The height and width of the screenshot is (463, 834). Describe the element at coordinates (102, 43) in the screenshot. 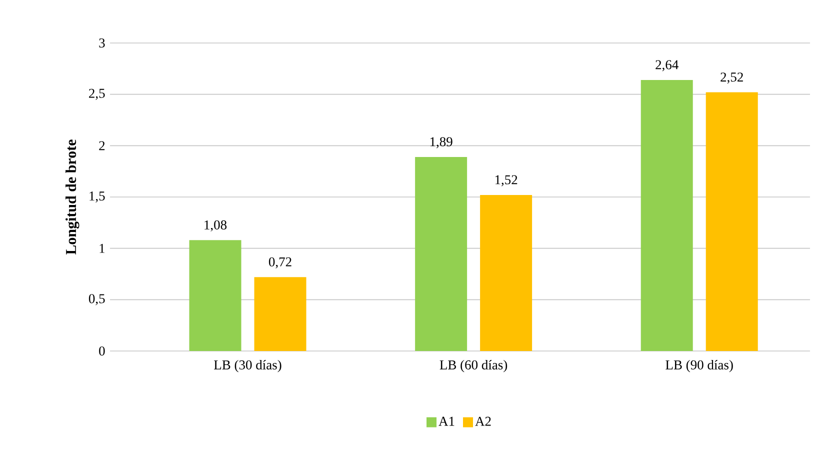

I see `y-tick-label: 3` at that location.